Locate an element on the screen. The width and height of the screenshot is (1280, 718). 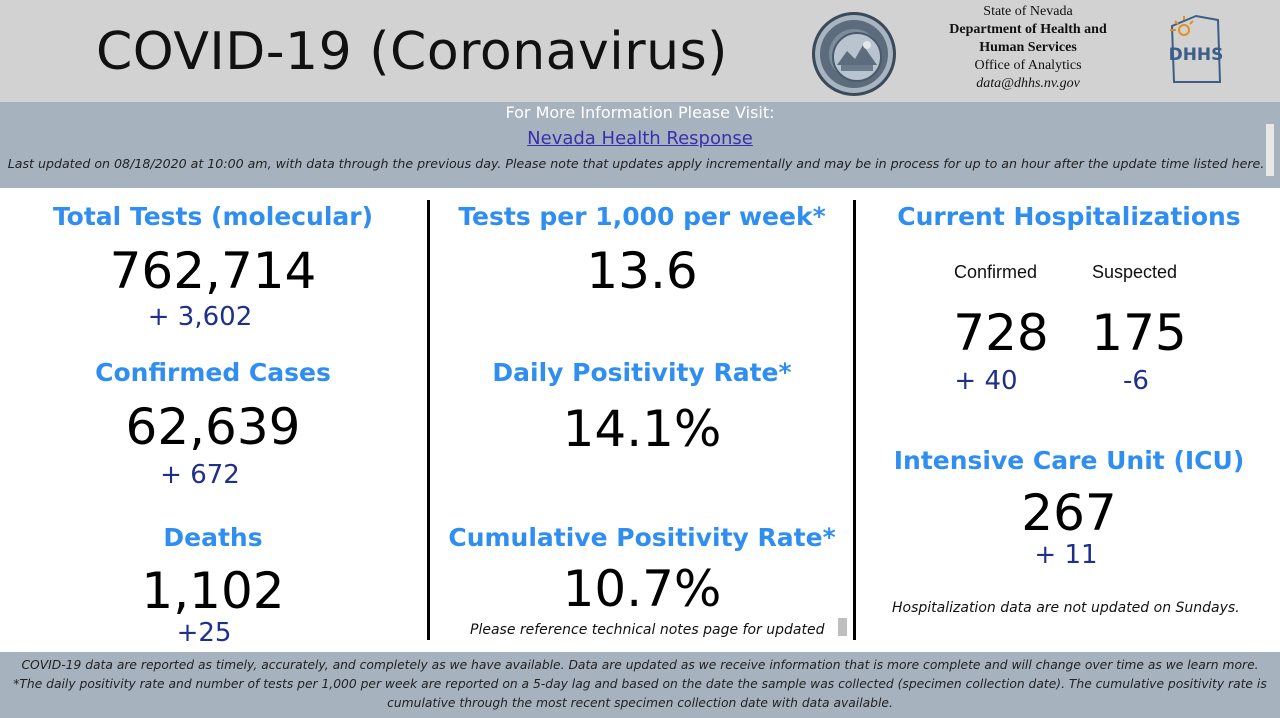
org-state: State of Nevada is located at coordinates (1028, 11).